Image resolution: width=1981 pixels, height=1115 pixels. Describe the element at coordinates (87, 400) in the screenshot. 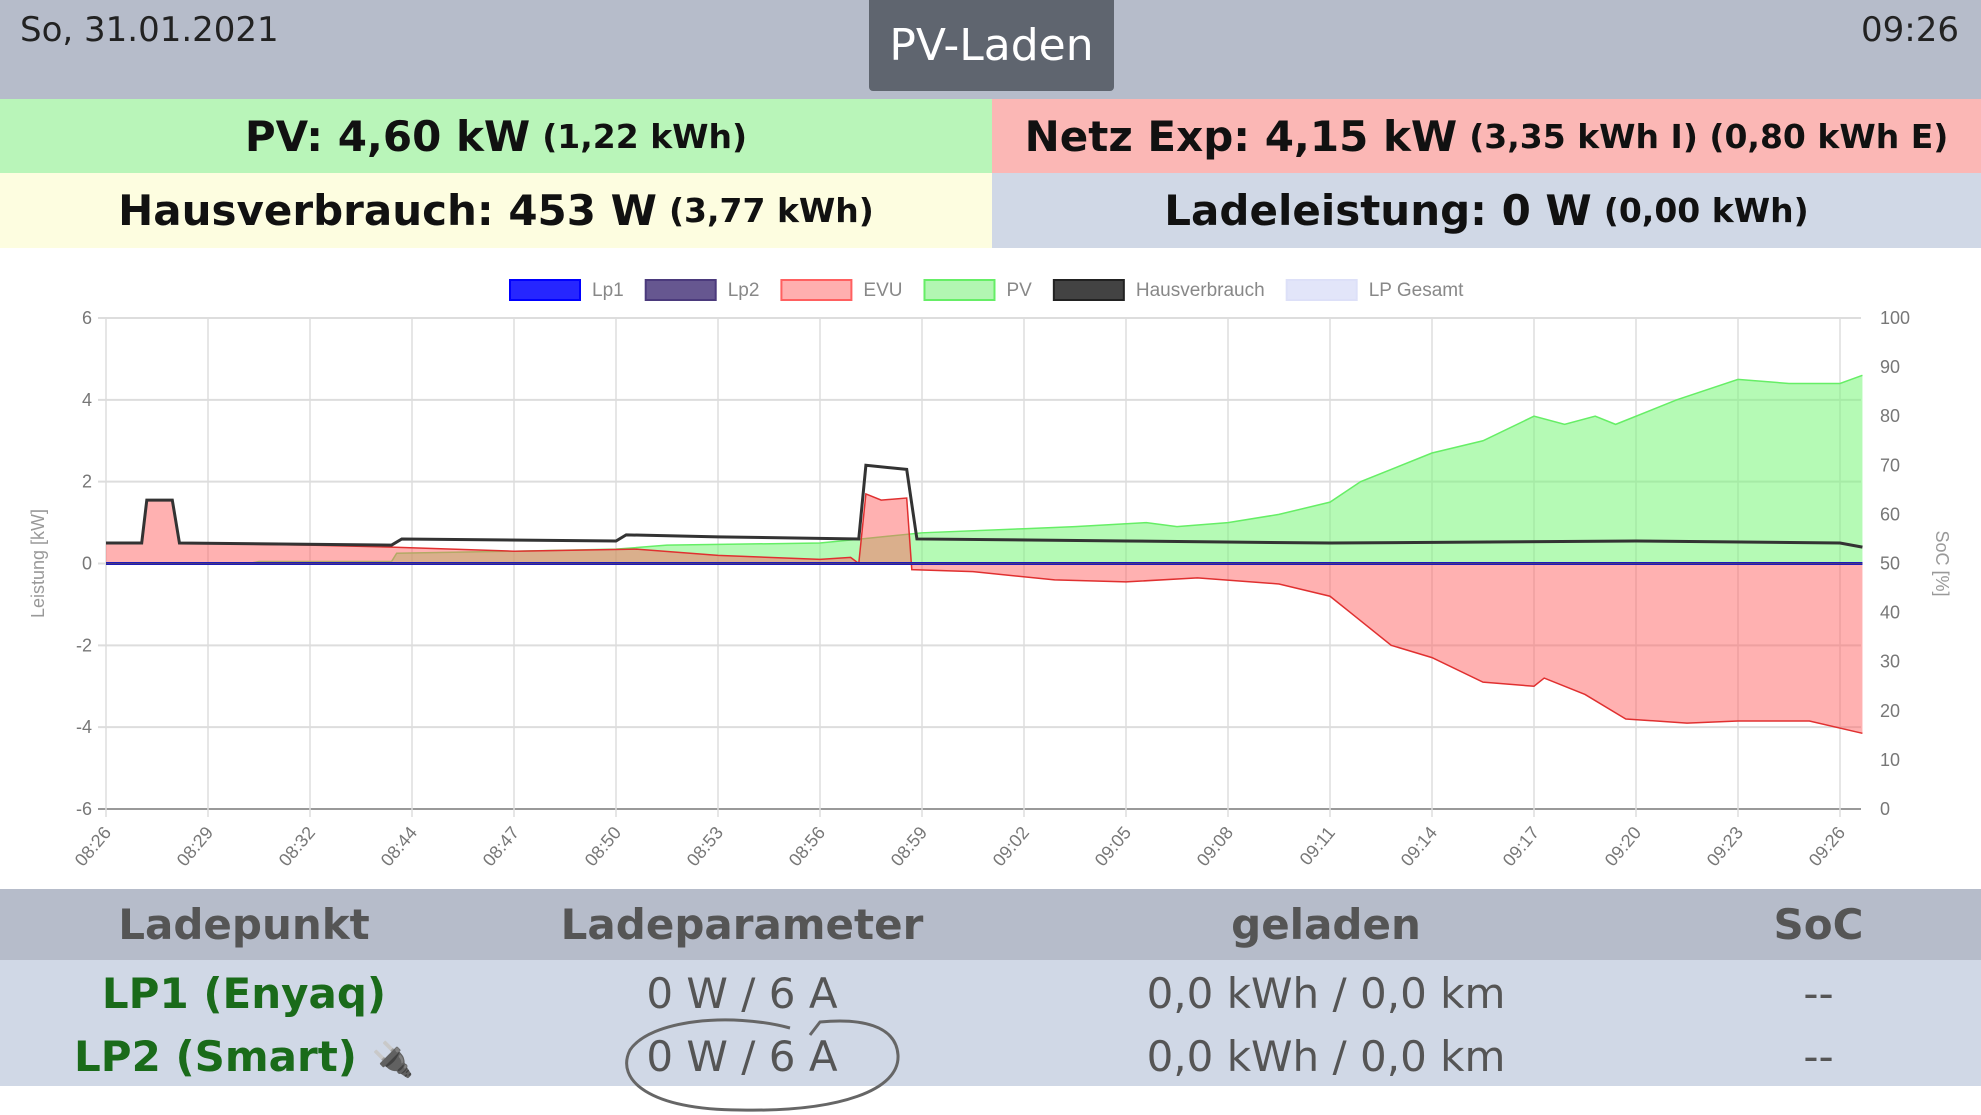

I see `y-tick-label: 4` at that location.